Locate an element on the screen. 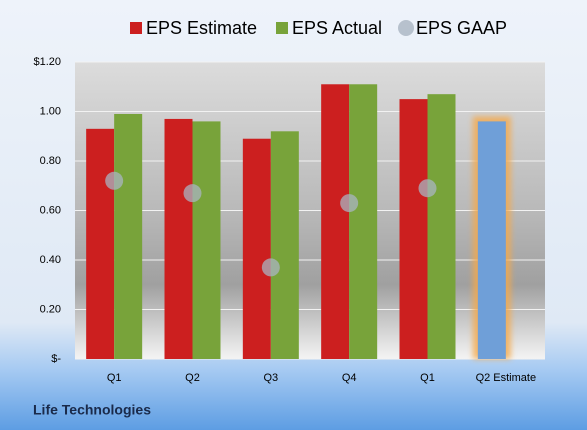  x-tick-label: Q2 Estimate is located at coordinates (506, 378).